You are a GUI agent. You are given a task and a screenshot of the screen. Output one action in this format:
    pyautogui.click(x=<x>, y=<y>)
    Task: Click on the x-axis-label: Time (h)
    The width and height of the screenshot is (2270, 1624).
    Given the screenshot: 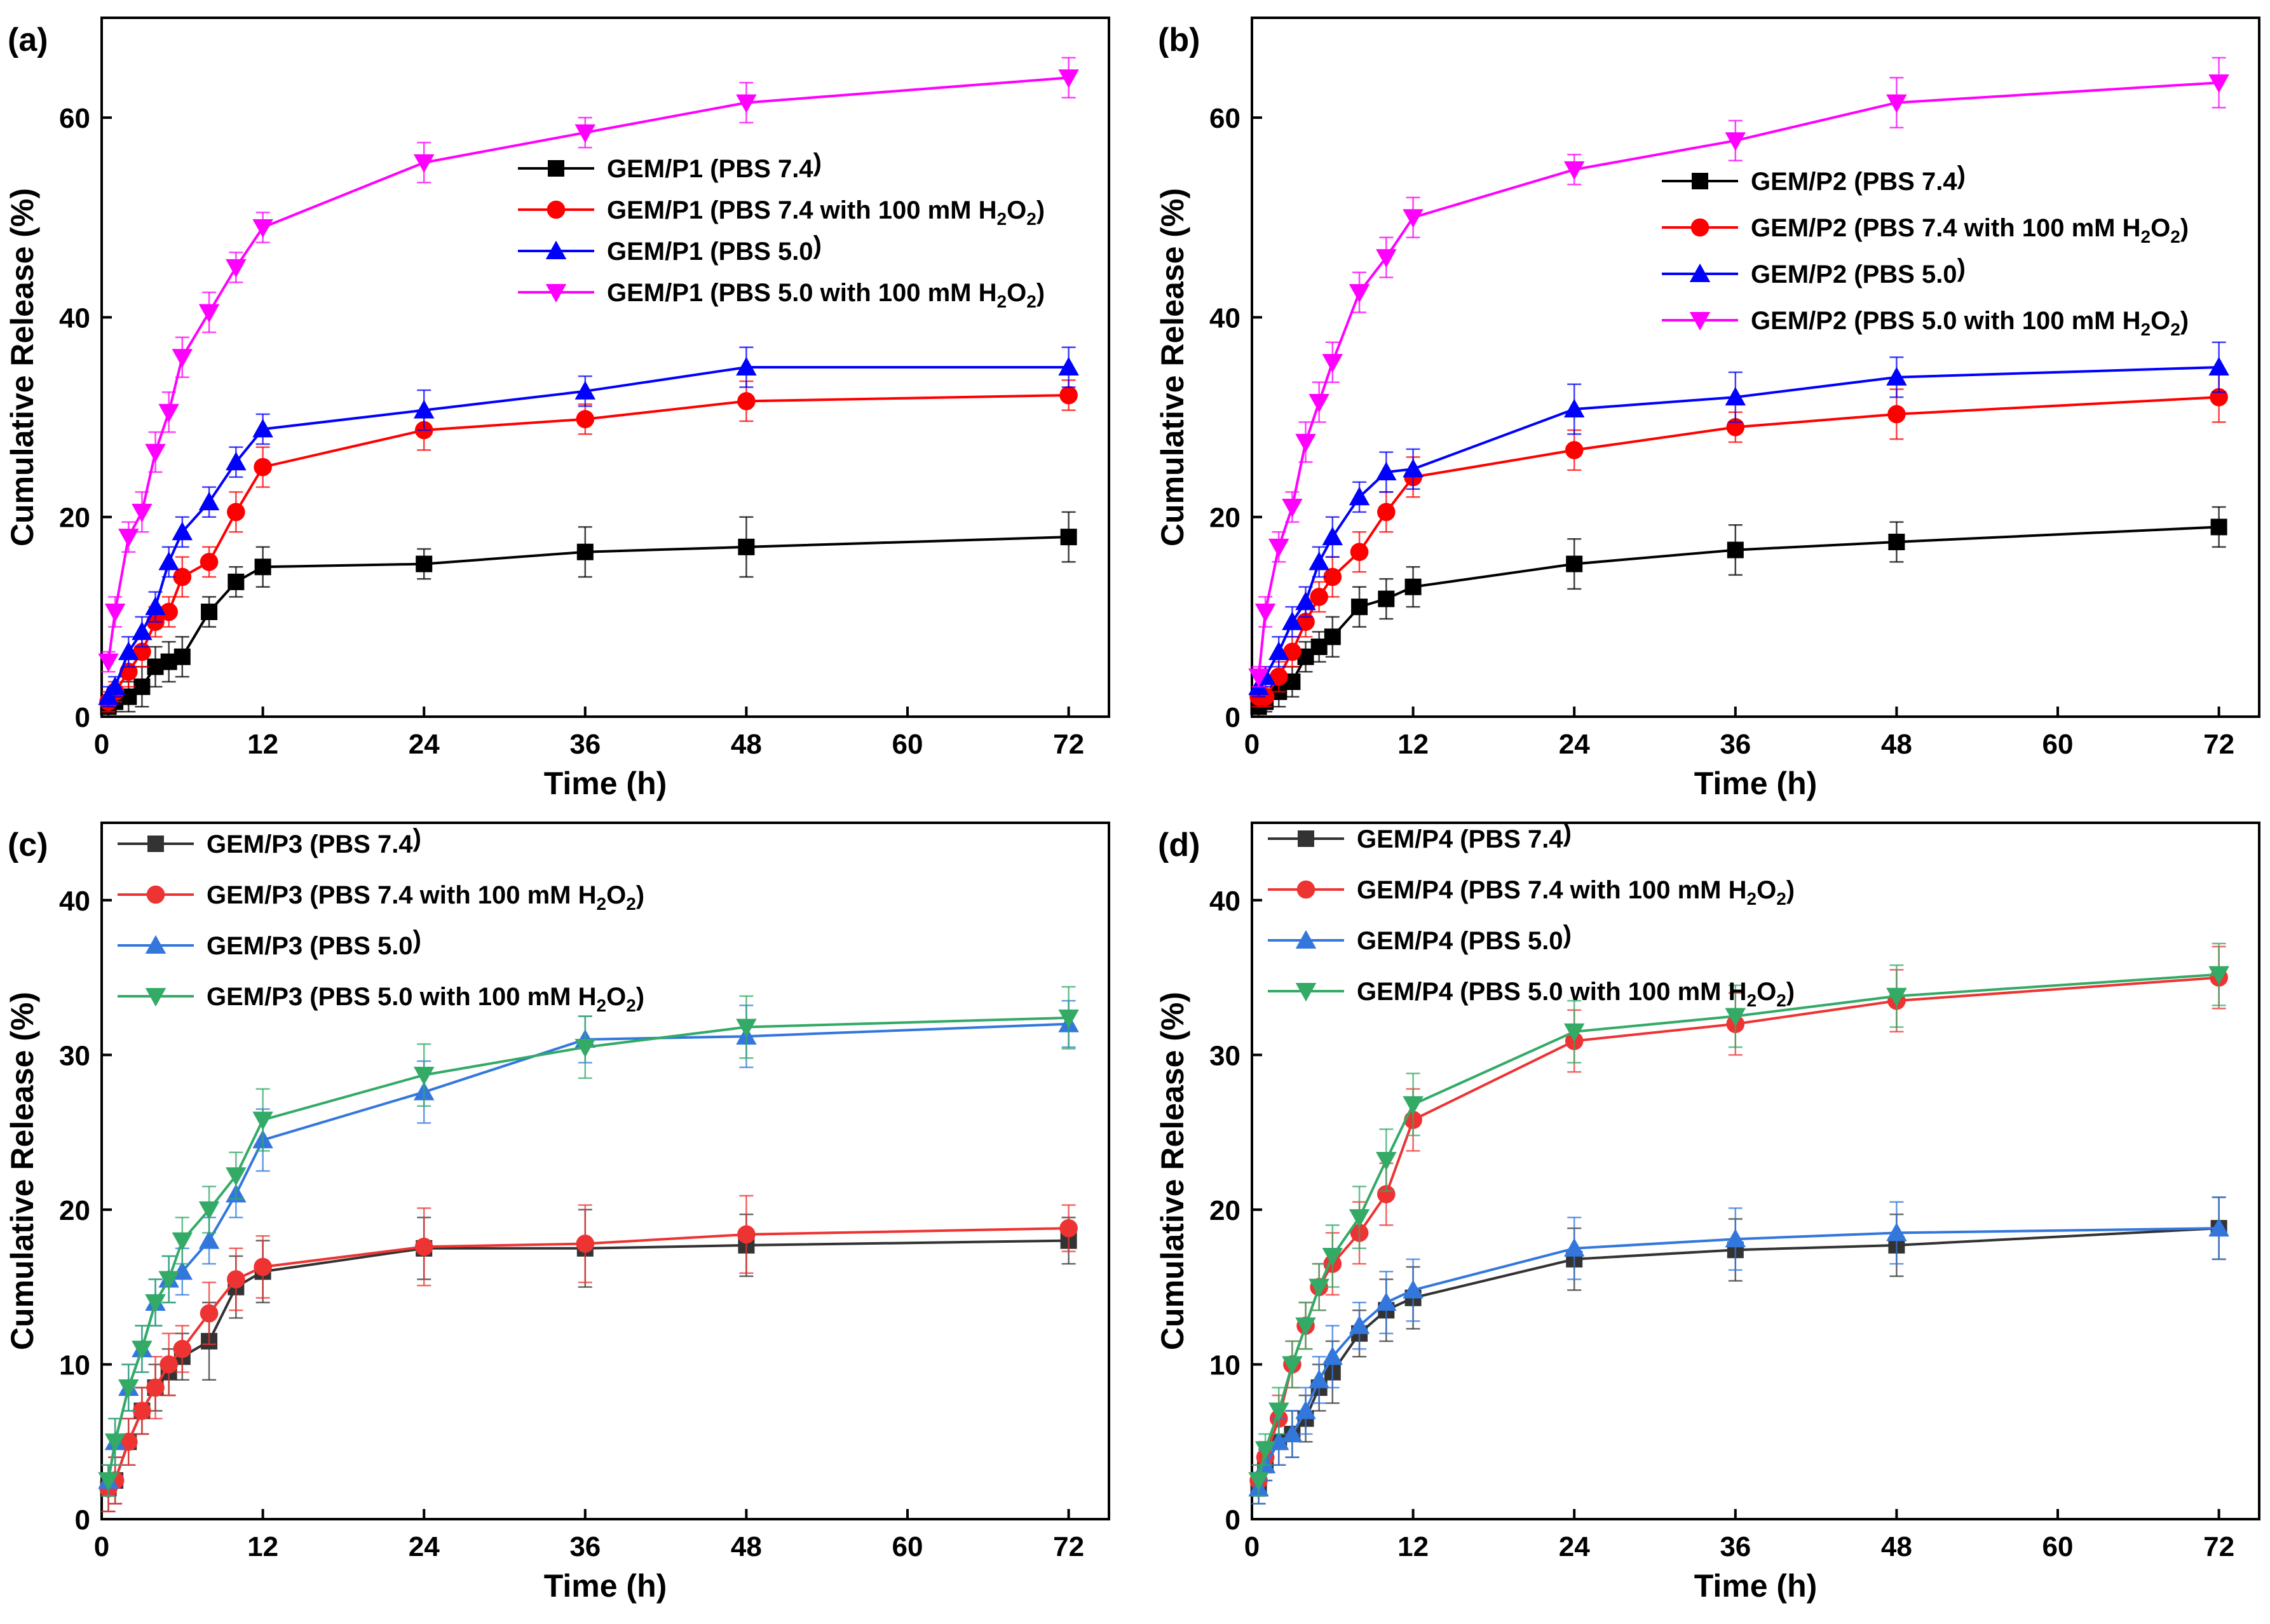 What is the action you would take?
    pyautogui.click(x=605, y=1586)
    